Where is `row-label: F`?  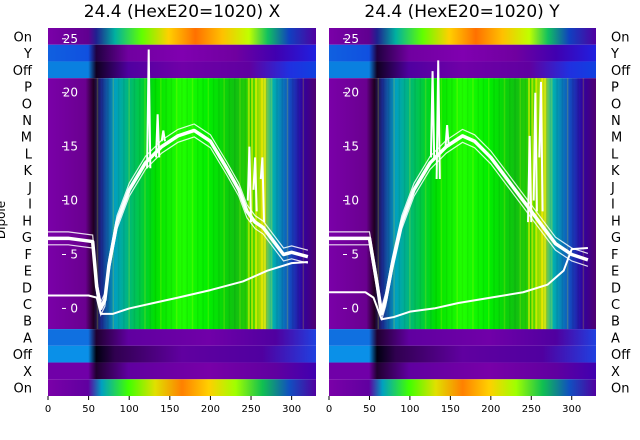 row-label: F is located at coordinates (614, 255).